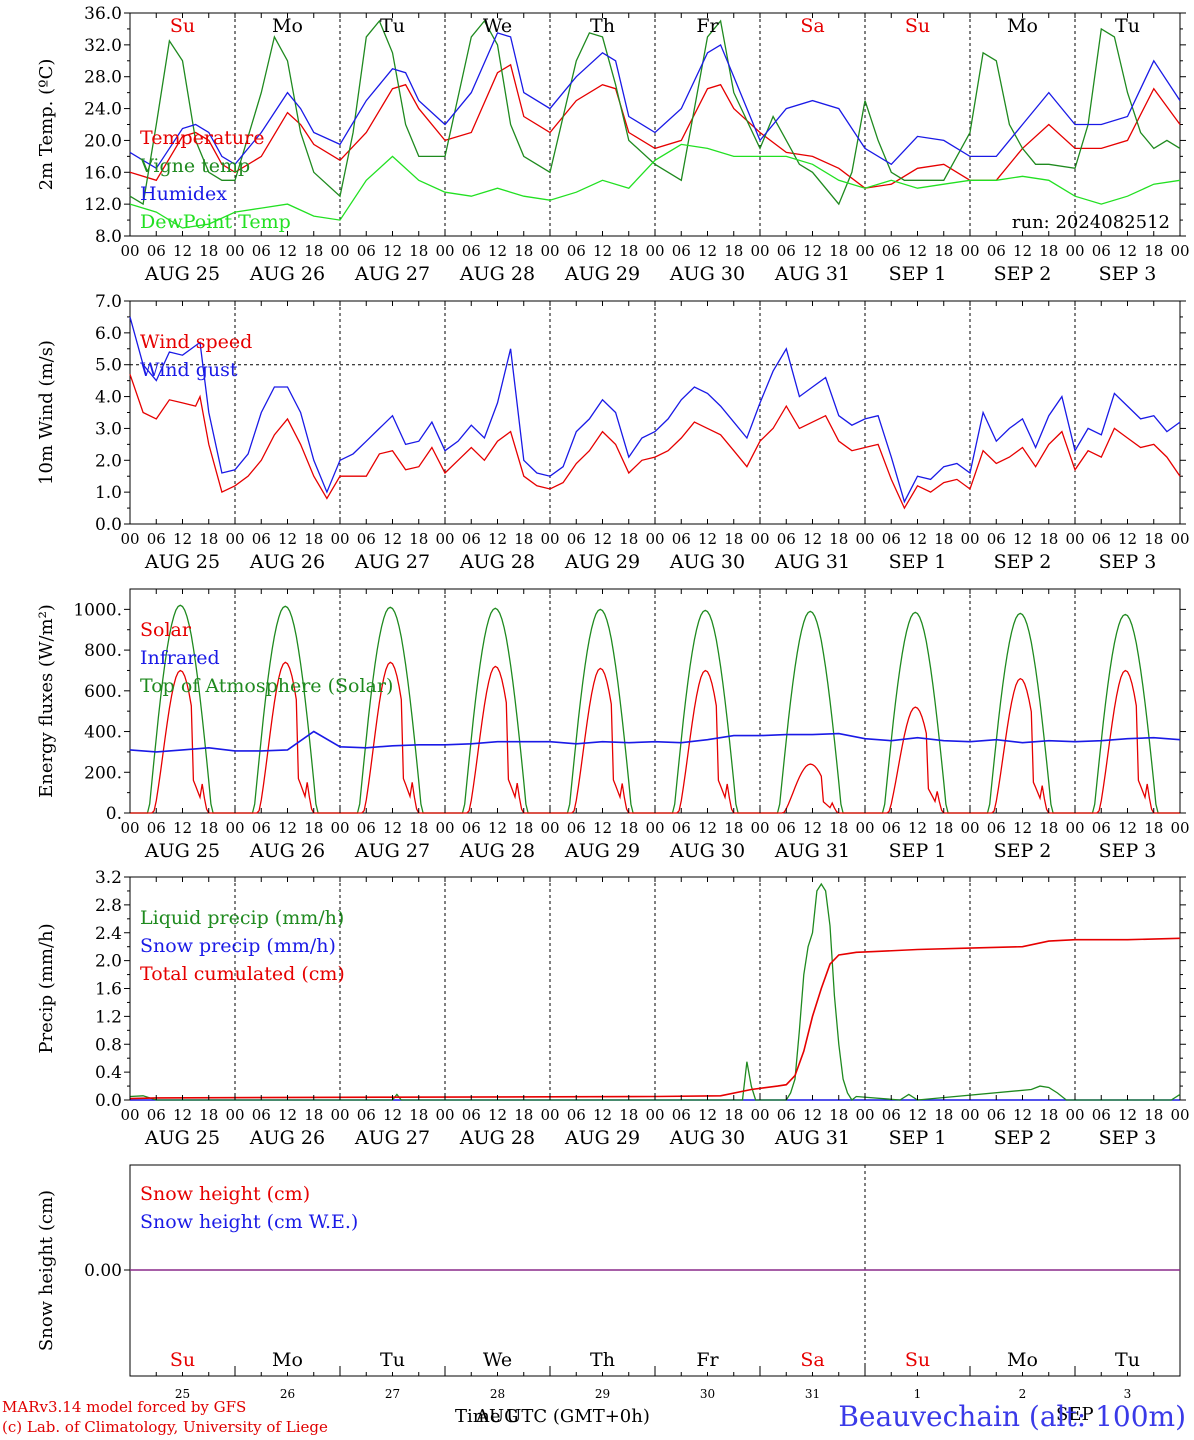  Describe the element at coordinates (46, 412) in the screenshot. I see `y-axis-label-2: 10m Wind (m/s)` at that location.